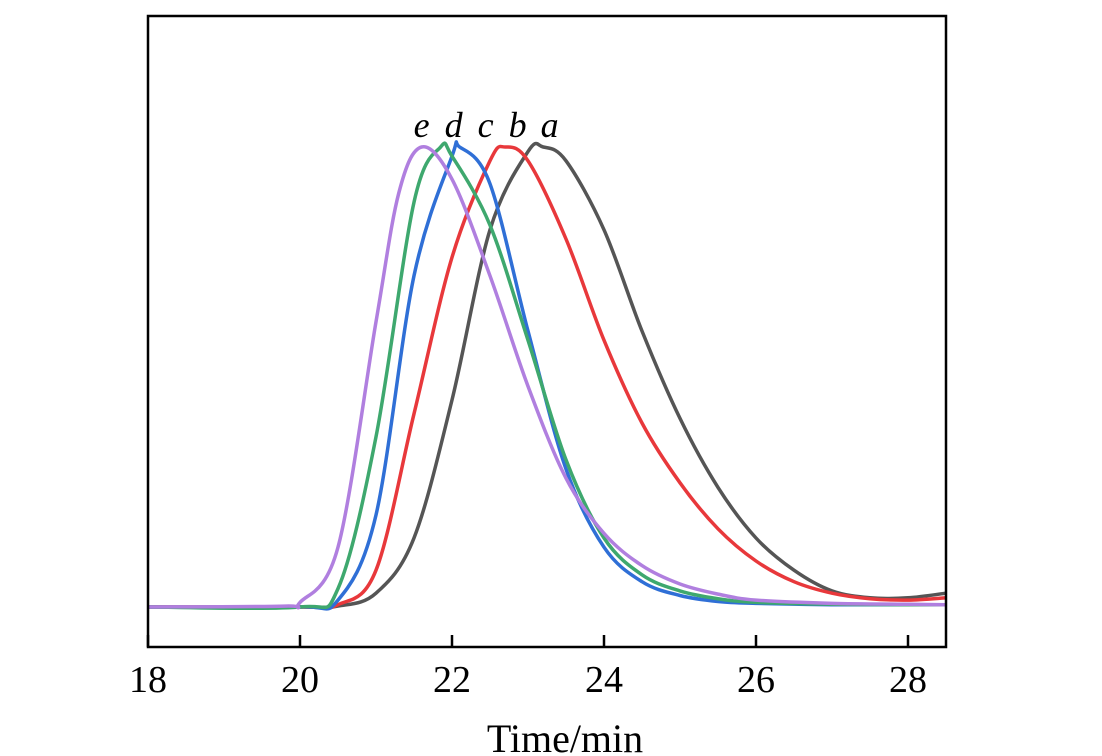  I want to click on x-tick-label-28: 28, so click(908, 680).